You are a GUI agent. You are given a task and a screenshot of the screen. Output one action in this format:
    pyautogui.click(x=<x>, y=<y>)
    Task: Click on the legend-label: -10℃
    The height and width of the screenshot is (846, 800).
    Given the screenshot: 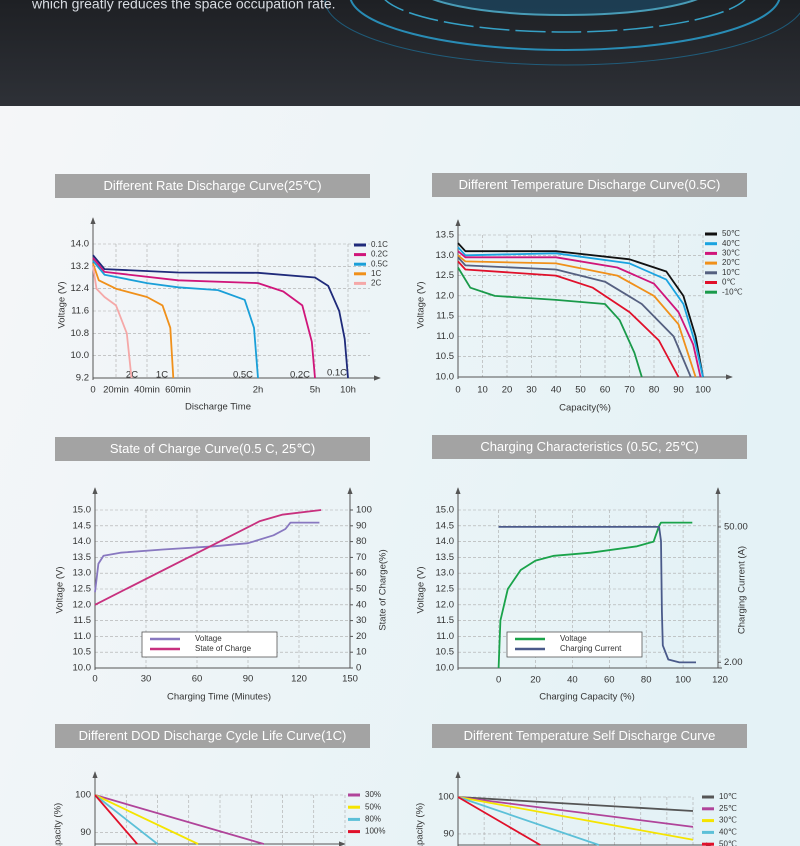 What is the action you would take?
    pyautogui.click(x=732, y=291)
    